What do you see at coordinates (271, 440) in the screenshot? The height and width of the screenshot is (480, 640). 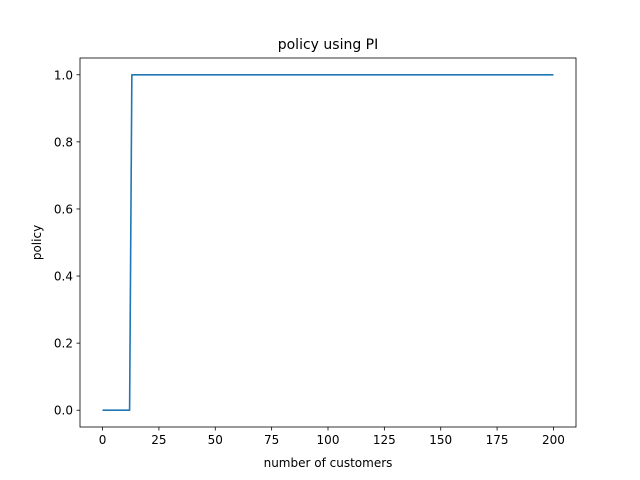 I see `x-tick-label: 75` at bounding box center [271, 440].